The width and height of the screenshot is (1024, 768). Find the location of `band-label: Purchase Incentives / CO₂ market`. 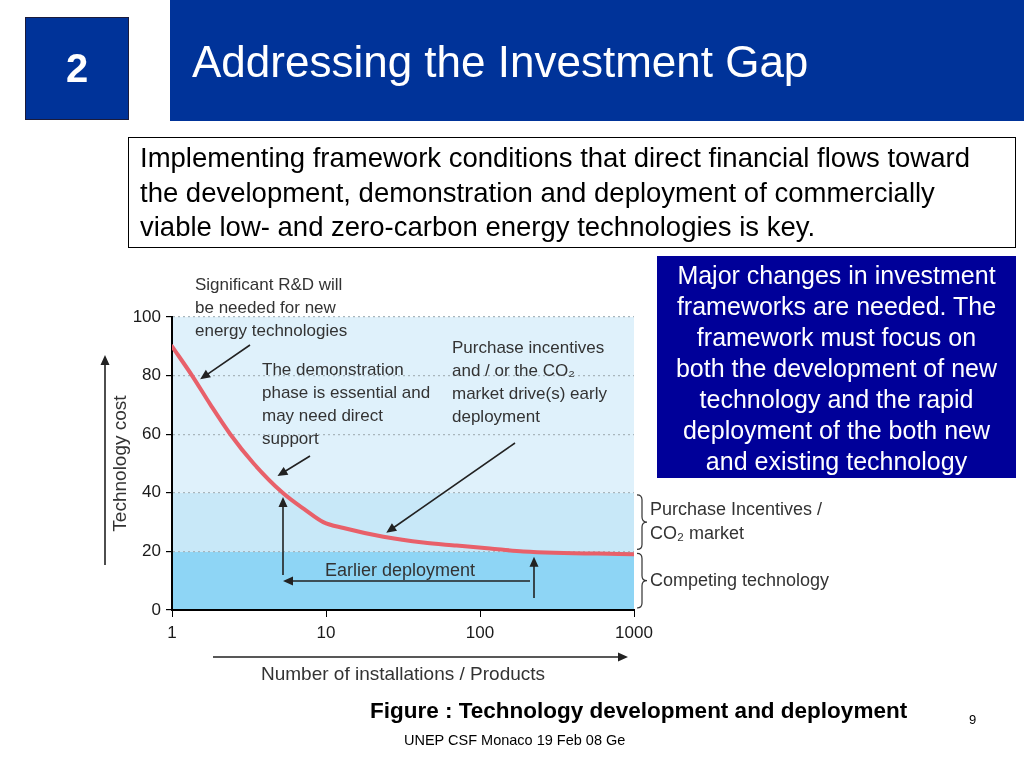

band-label: Purchase Incentives / CO₂ market is located at coordinates (736, 521).